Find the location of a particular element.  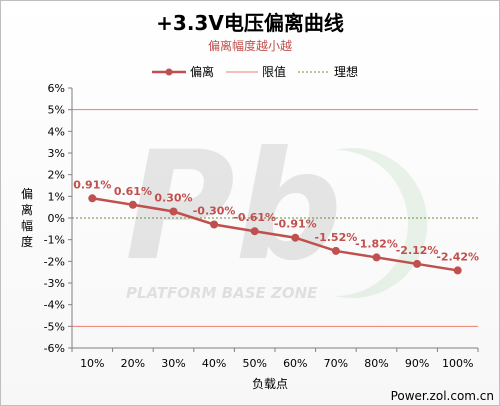

y-axis-title-char: 度 is located at coordinates (27, 241).